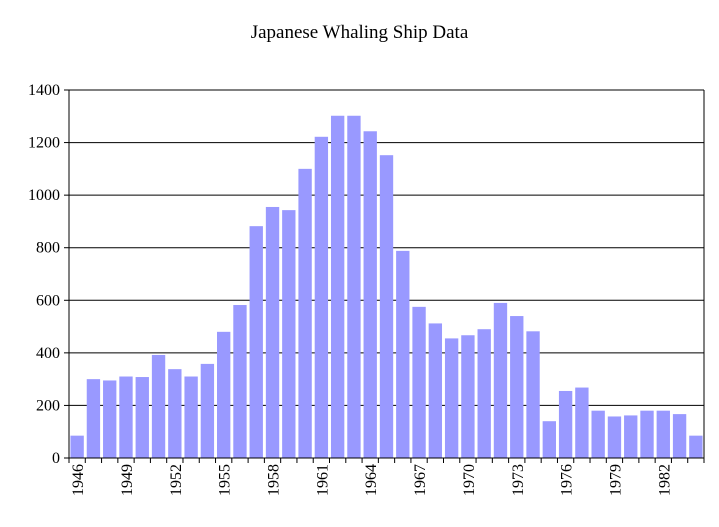 This screenshot has width=719, height=527. Describe the element at coordinates (191, 417) in the screenshot. I see `bar-1953` at that location.